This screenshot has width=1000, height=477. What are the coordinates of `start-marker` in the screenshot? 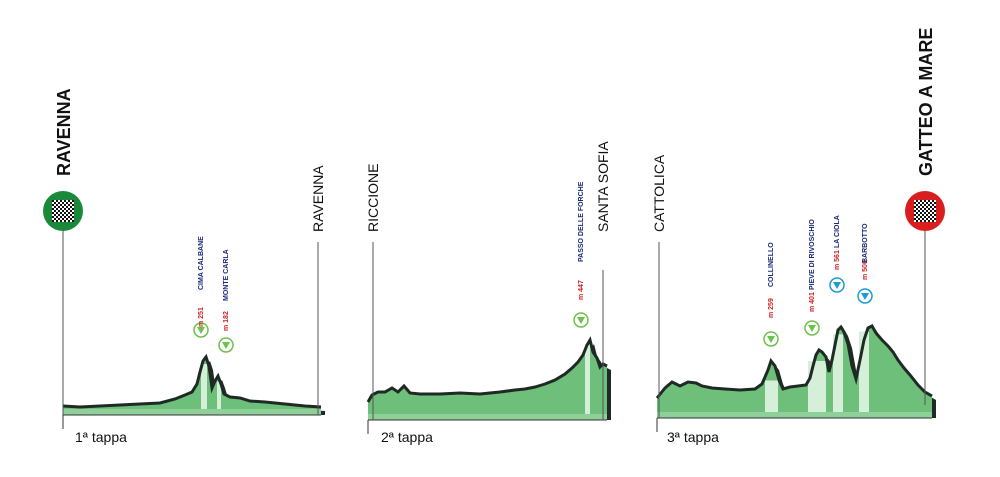 It's located at (63, 303).